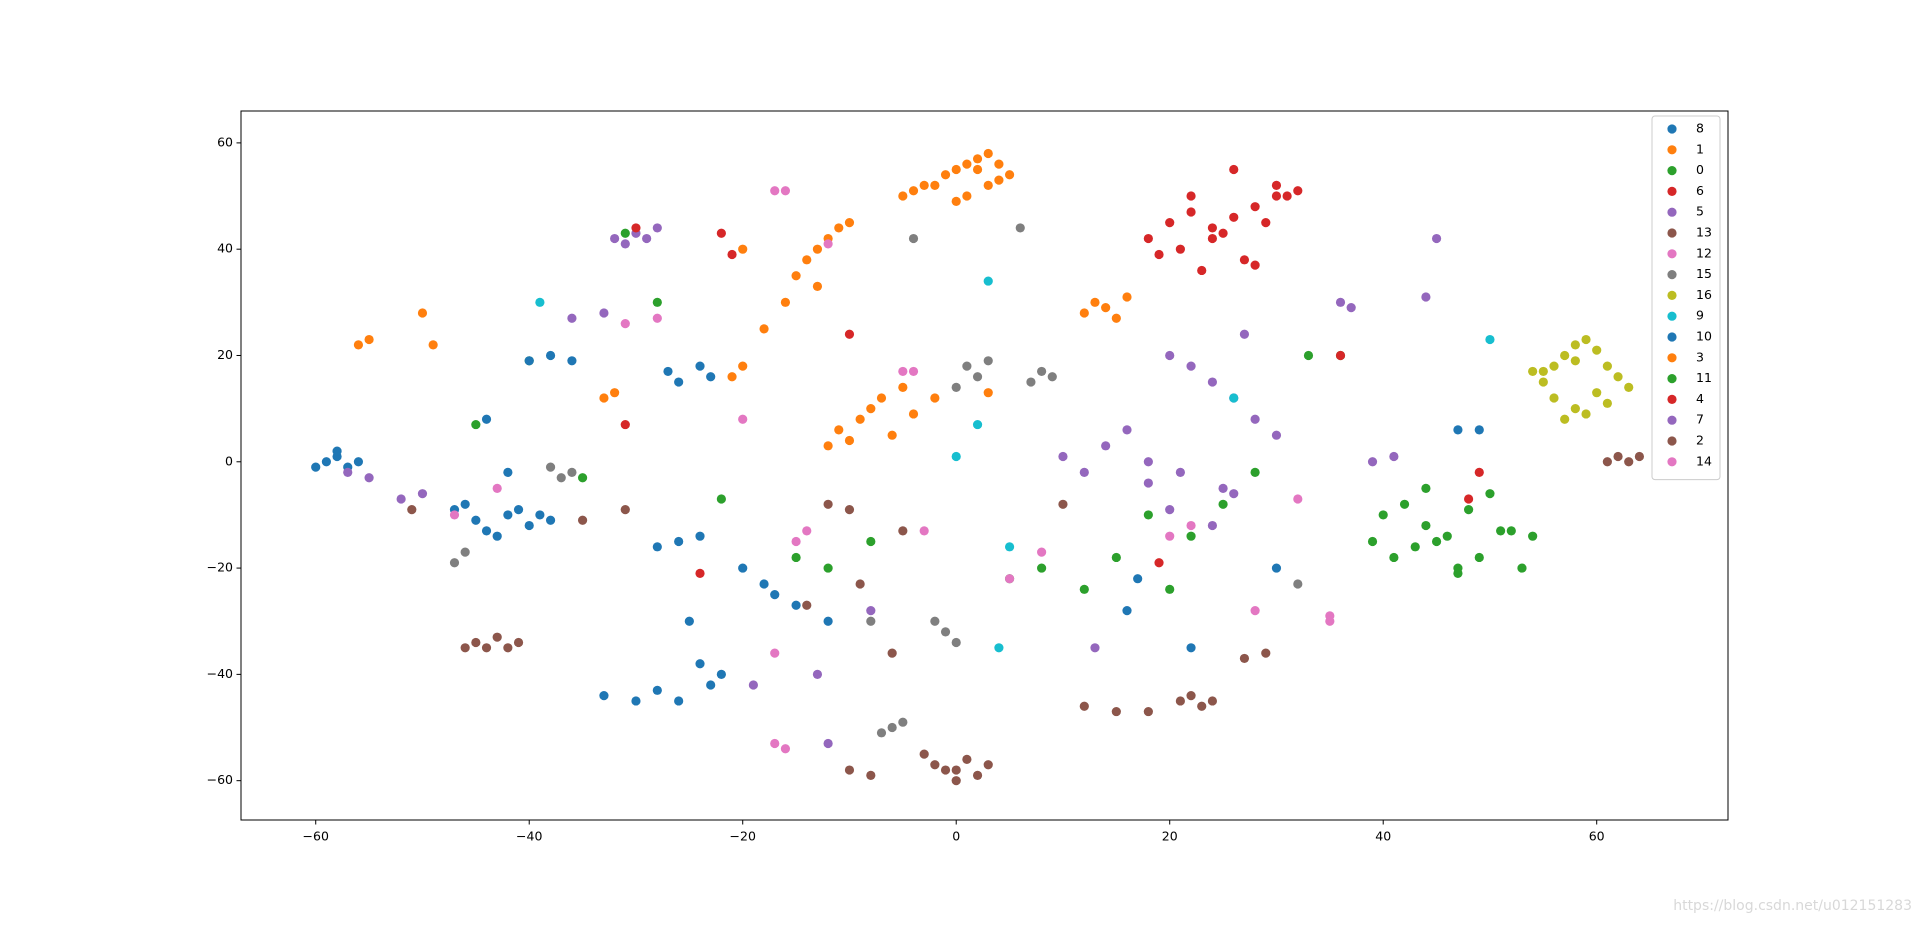 This screenshot has width=1920, height=927. Describe the element at coordinates (220, 567) in the screenshot. I see `y-tick-label: −20` at that location.